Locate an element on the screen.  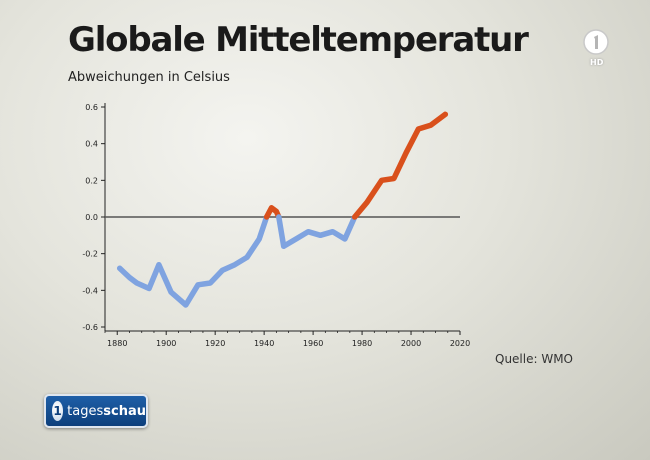
source-label: Quelle: WMO is located at coordinates (534, 359).